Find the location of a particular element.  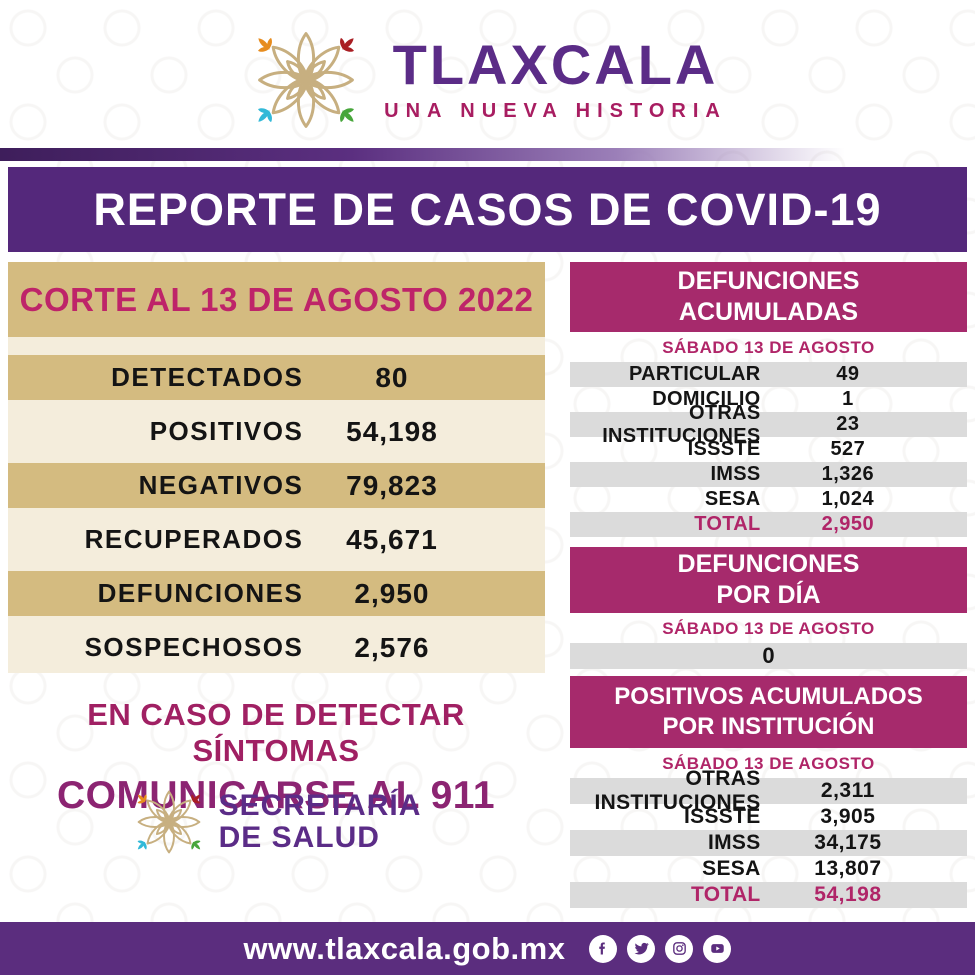

twitter-icon is located at coordinates (641, 948).